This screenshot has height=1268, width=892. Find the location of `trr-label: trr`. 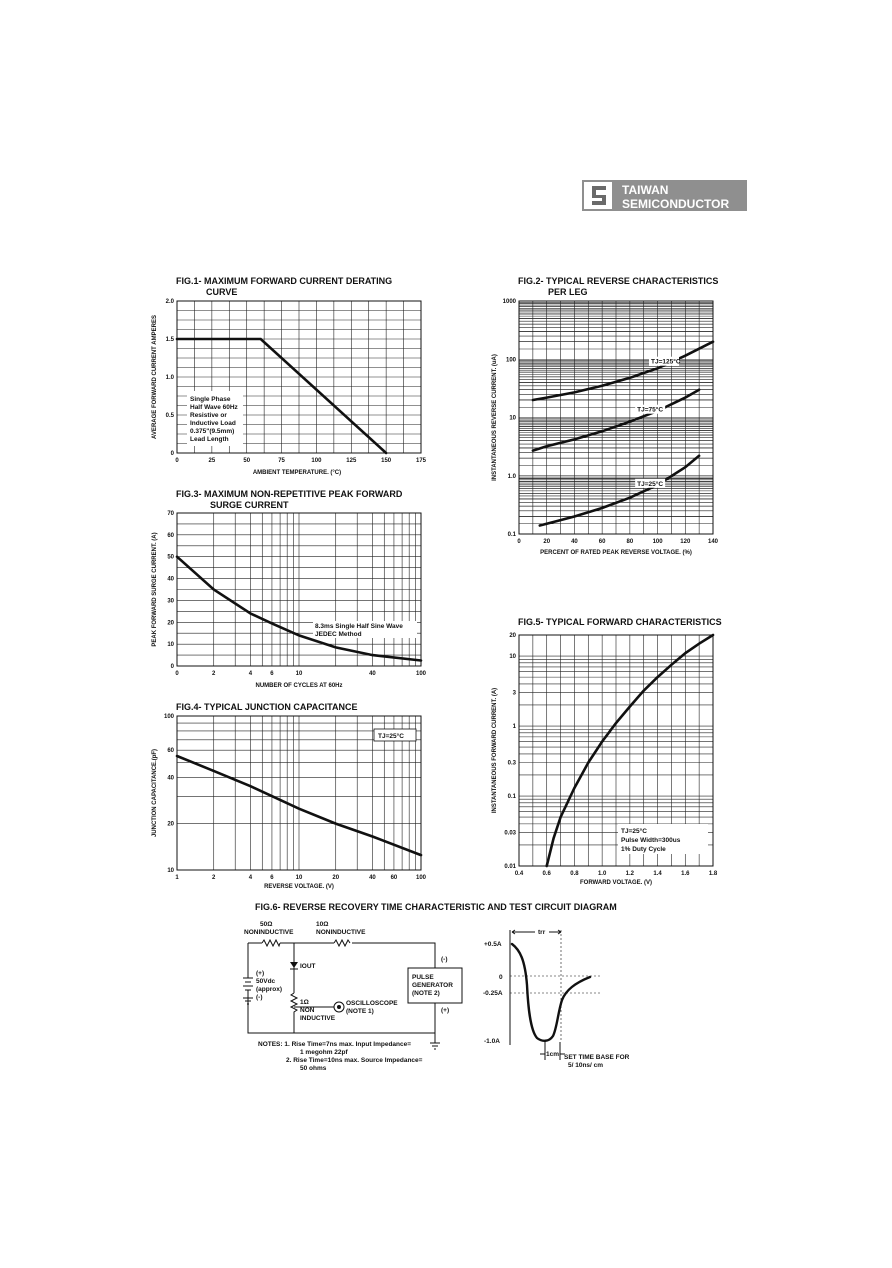

trr-label: trr is located at coordinates (542, 932).